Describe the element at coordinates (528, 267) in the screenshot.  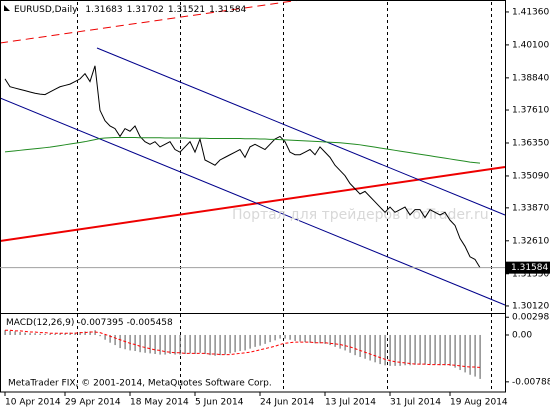
I see `last-price-box` at that location.